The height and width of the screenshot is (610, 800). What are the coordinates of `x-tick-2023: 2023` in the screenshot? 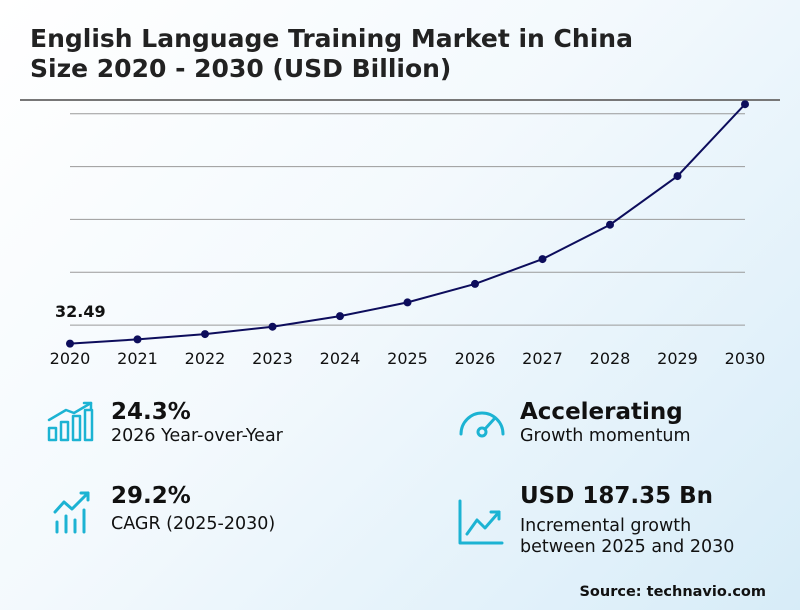 It's located at (272, 358).